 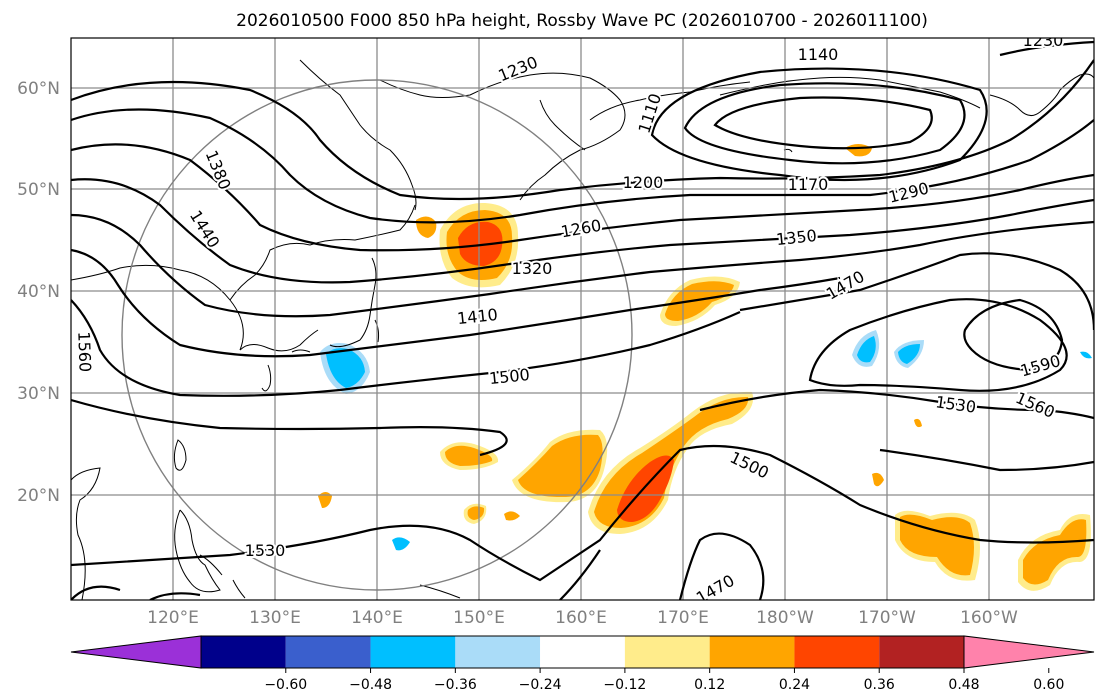 I want to click on lon-label: 120°E, so click(x=173, y=618).